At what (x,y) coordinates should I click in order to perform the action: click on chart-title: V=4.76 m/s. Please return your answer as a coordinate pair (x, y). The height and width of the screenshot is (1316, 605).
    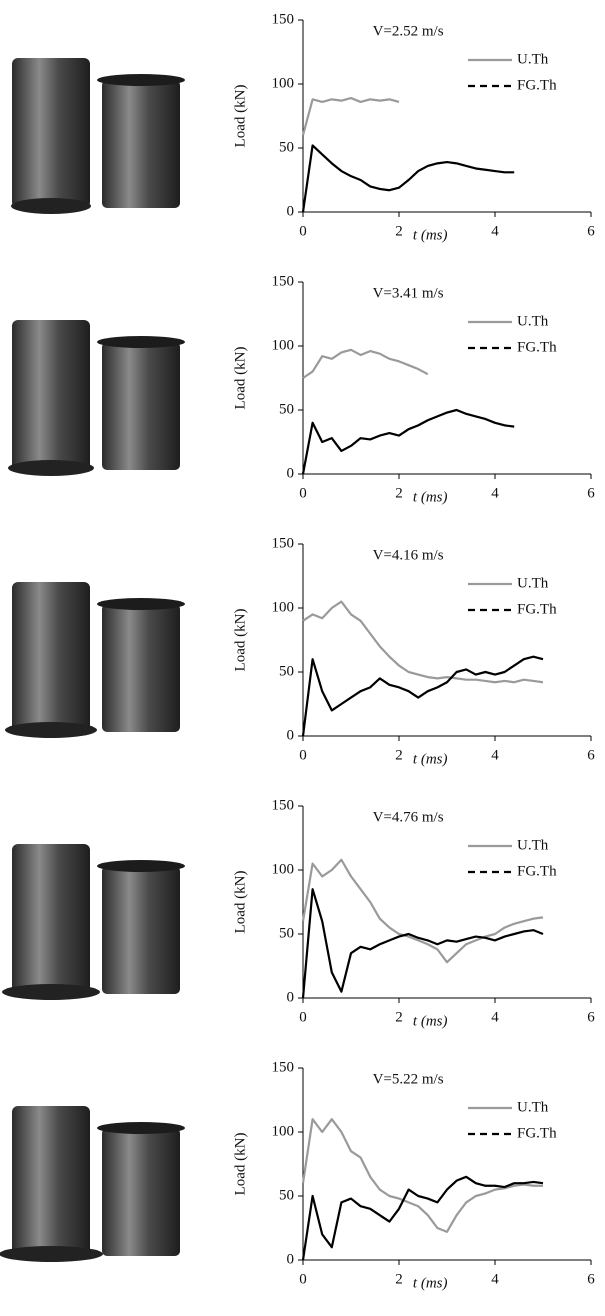
    Looking at the image, I should click on (408, 817).